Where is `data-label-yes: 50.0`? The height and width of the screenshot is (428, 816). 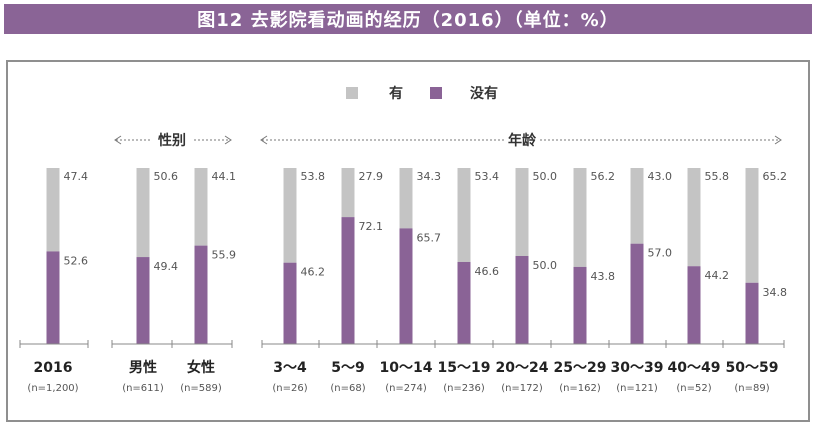
data-label-yes: 50.0 is located at coordinates (545, 176).